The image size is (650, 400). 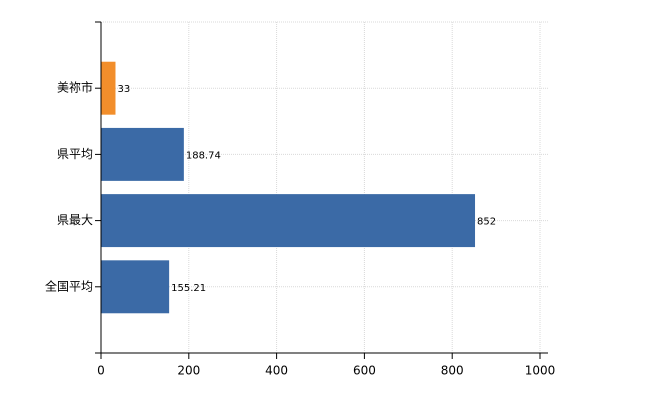 What do you see at coordinates (69, 285) in the screenshot?
I see `y-tick-label: 全国平均` at bounding box center [69, 285].